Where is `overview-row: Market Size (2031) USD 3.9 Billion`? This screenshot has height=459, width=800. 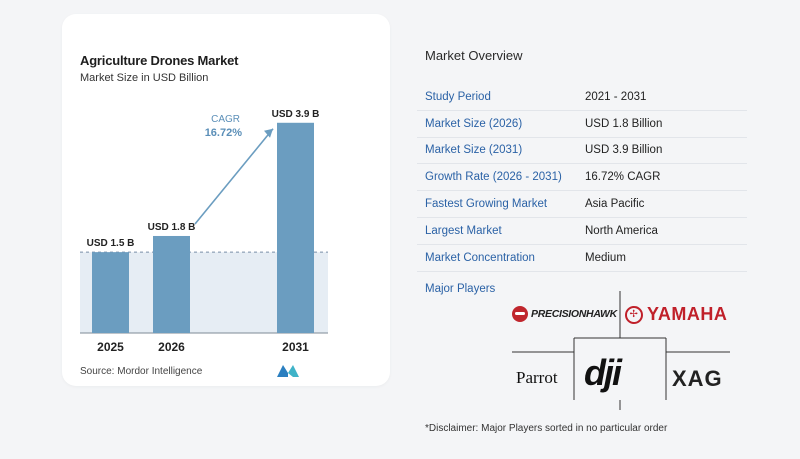
overview-row: Market Size (2031) USD 3.9 Billion is located at coordinates (582, 151).